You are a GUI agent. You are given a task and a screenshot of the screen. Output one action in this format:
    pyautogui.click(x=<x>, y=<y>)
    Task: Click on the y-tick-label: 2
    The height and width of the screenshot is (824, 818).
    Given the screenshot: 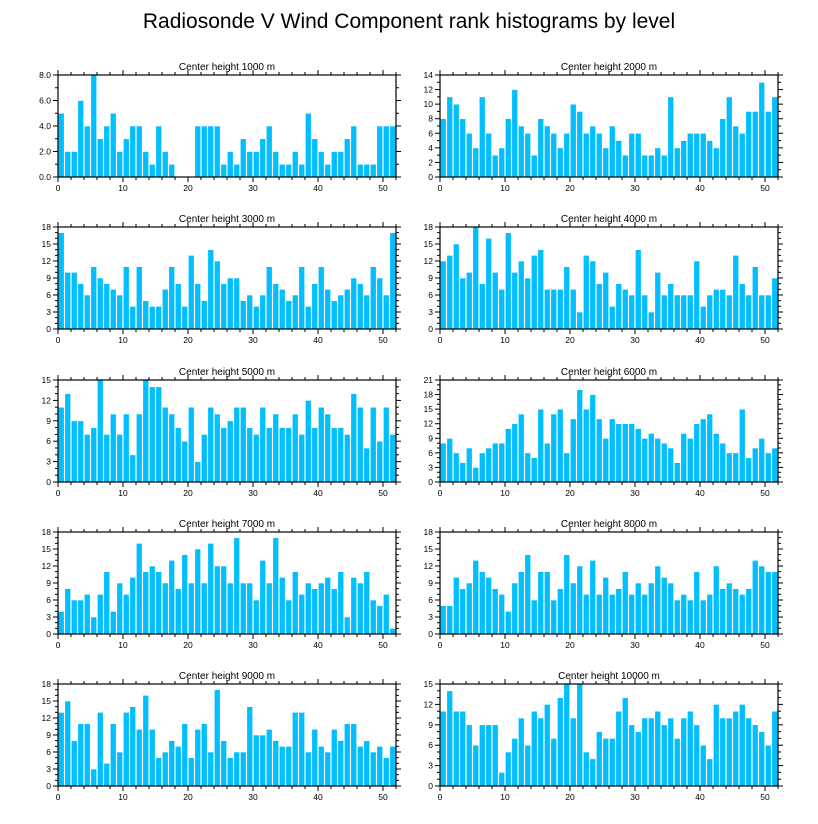 What is the action you would take?
    pyautogui.click(x=430, y=162)
    